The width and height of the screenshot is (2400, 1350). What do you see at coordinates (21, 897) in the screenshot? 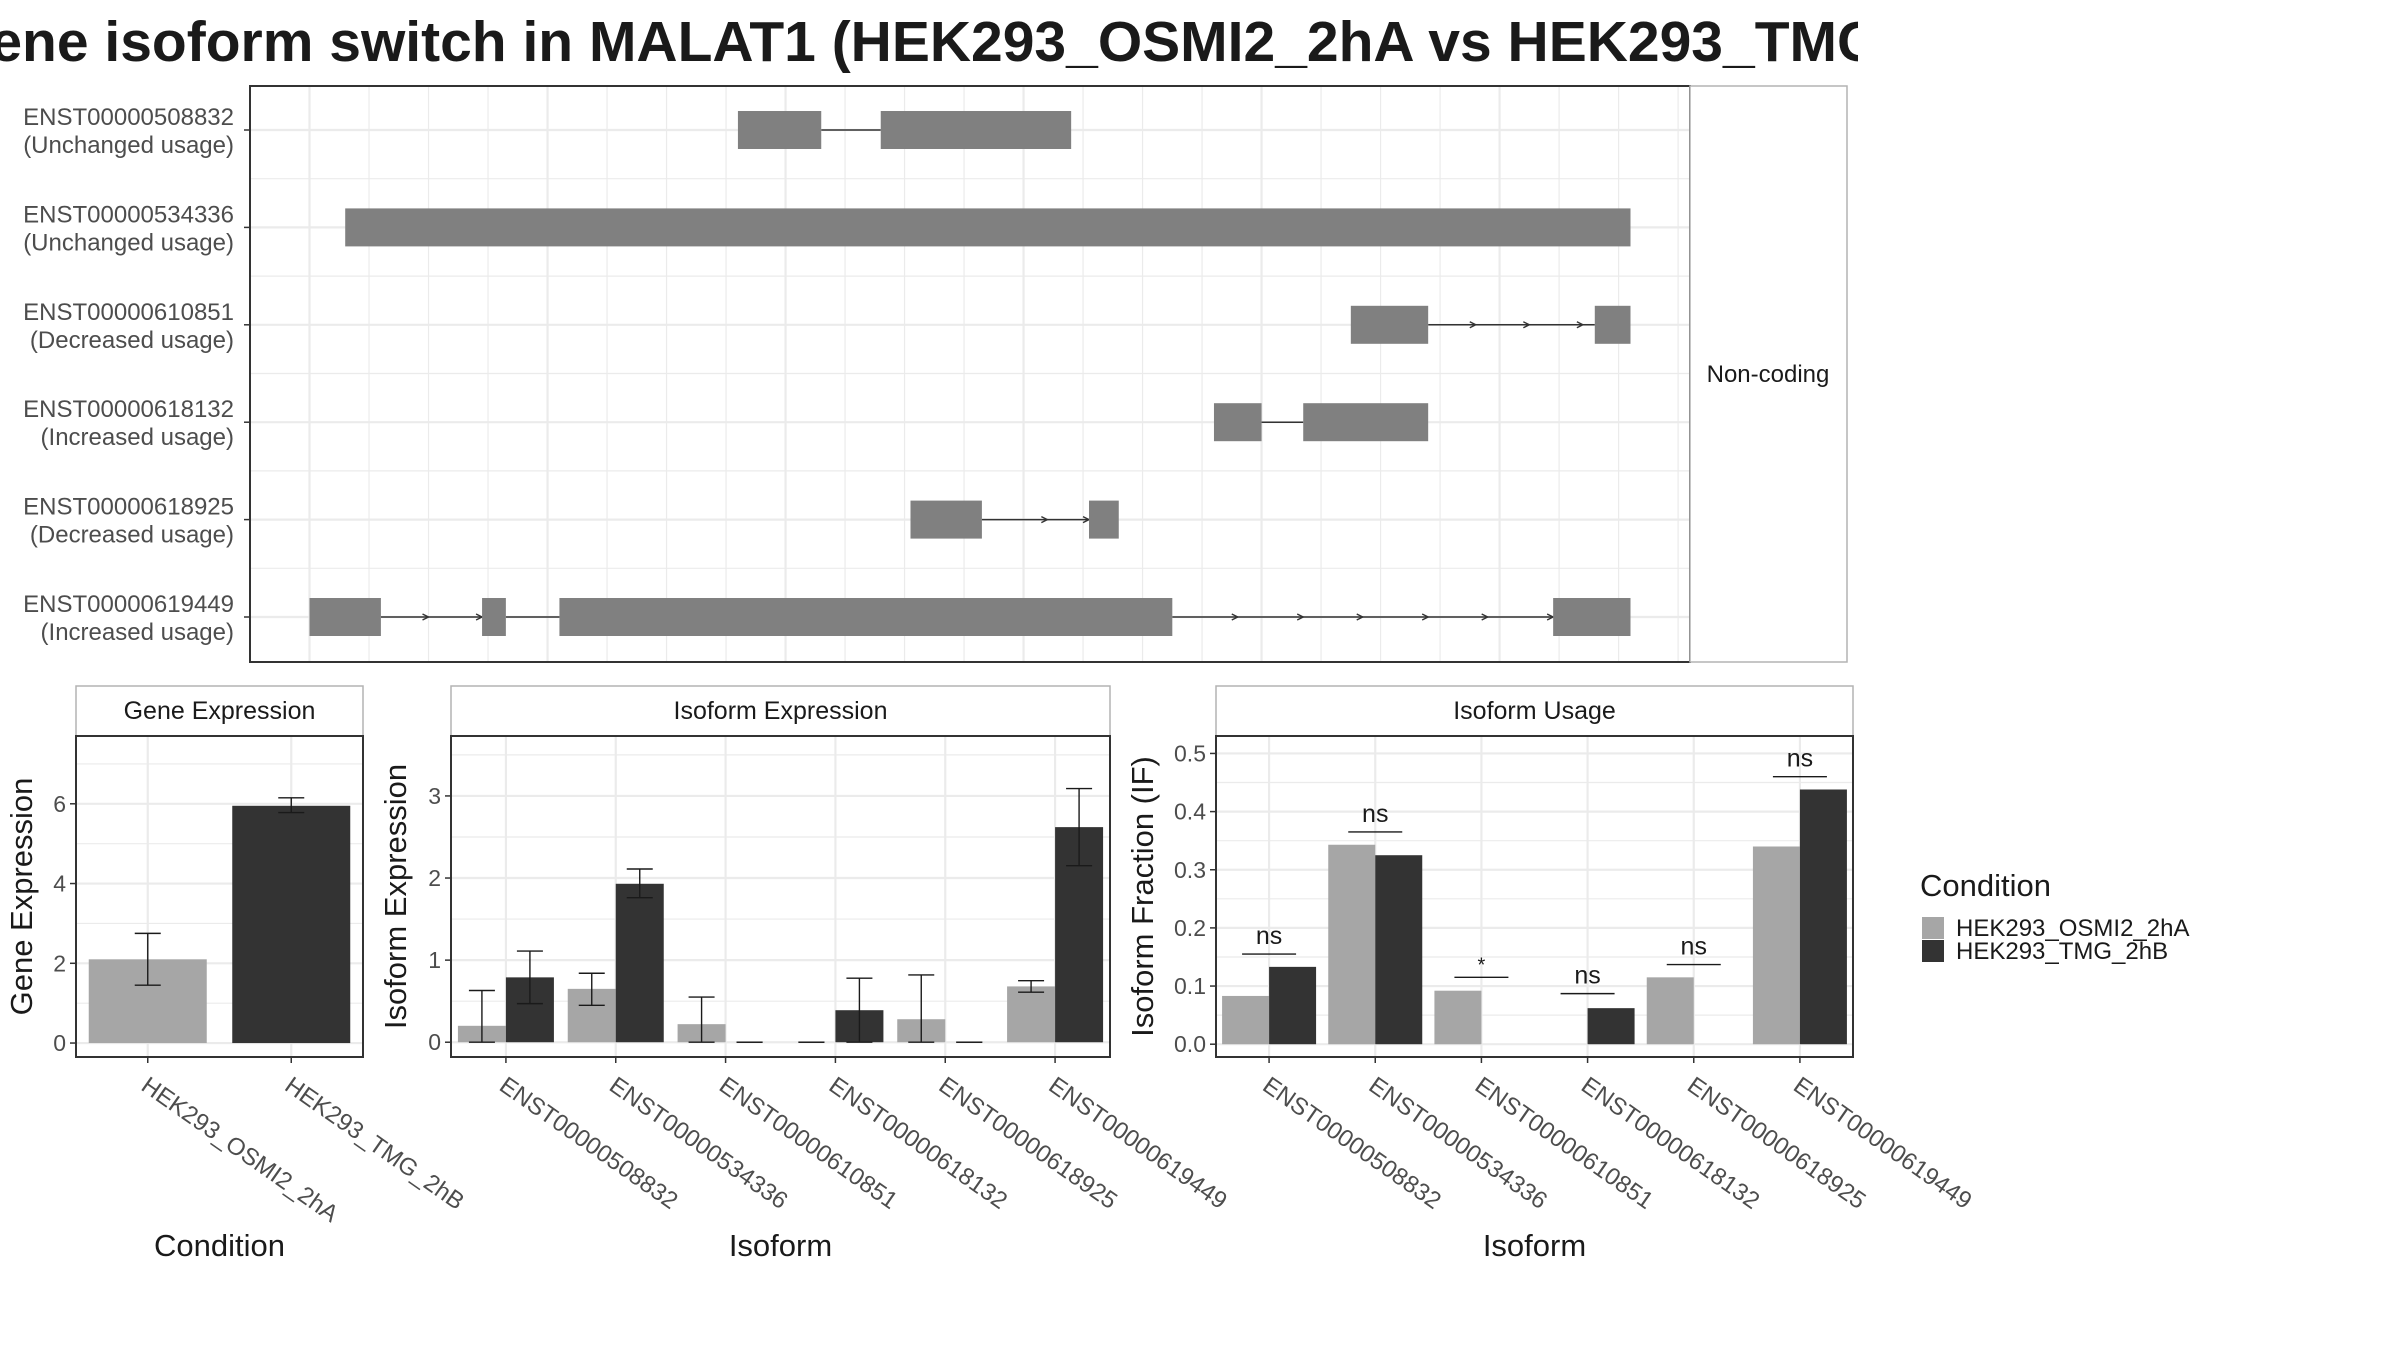
I see `y-axis-title: Gene Expression` at bounding box center [21, 897].